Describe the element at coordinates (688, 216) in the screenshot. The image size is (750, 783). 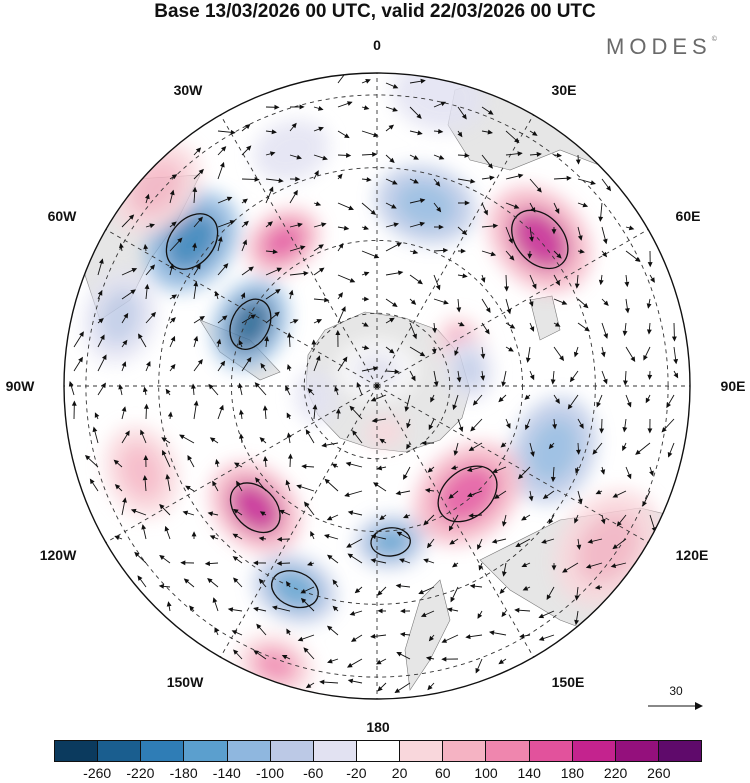
I see `lon-label-60e: 60E` at that location.